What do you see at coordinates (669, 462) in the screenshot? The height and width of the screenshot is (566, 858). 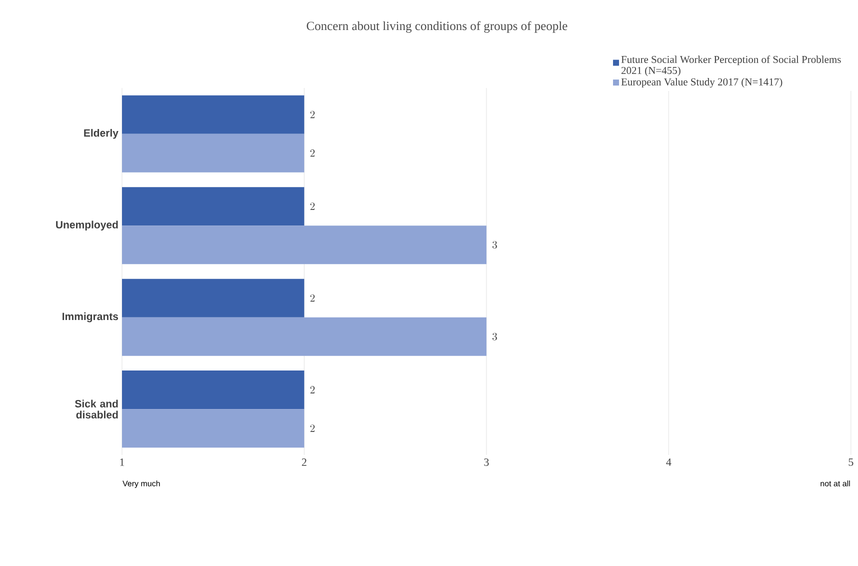 I see `x-tick-label: 4` at bounding box center [669, 462].